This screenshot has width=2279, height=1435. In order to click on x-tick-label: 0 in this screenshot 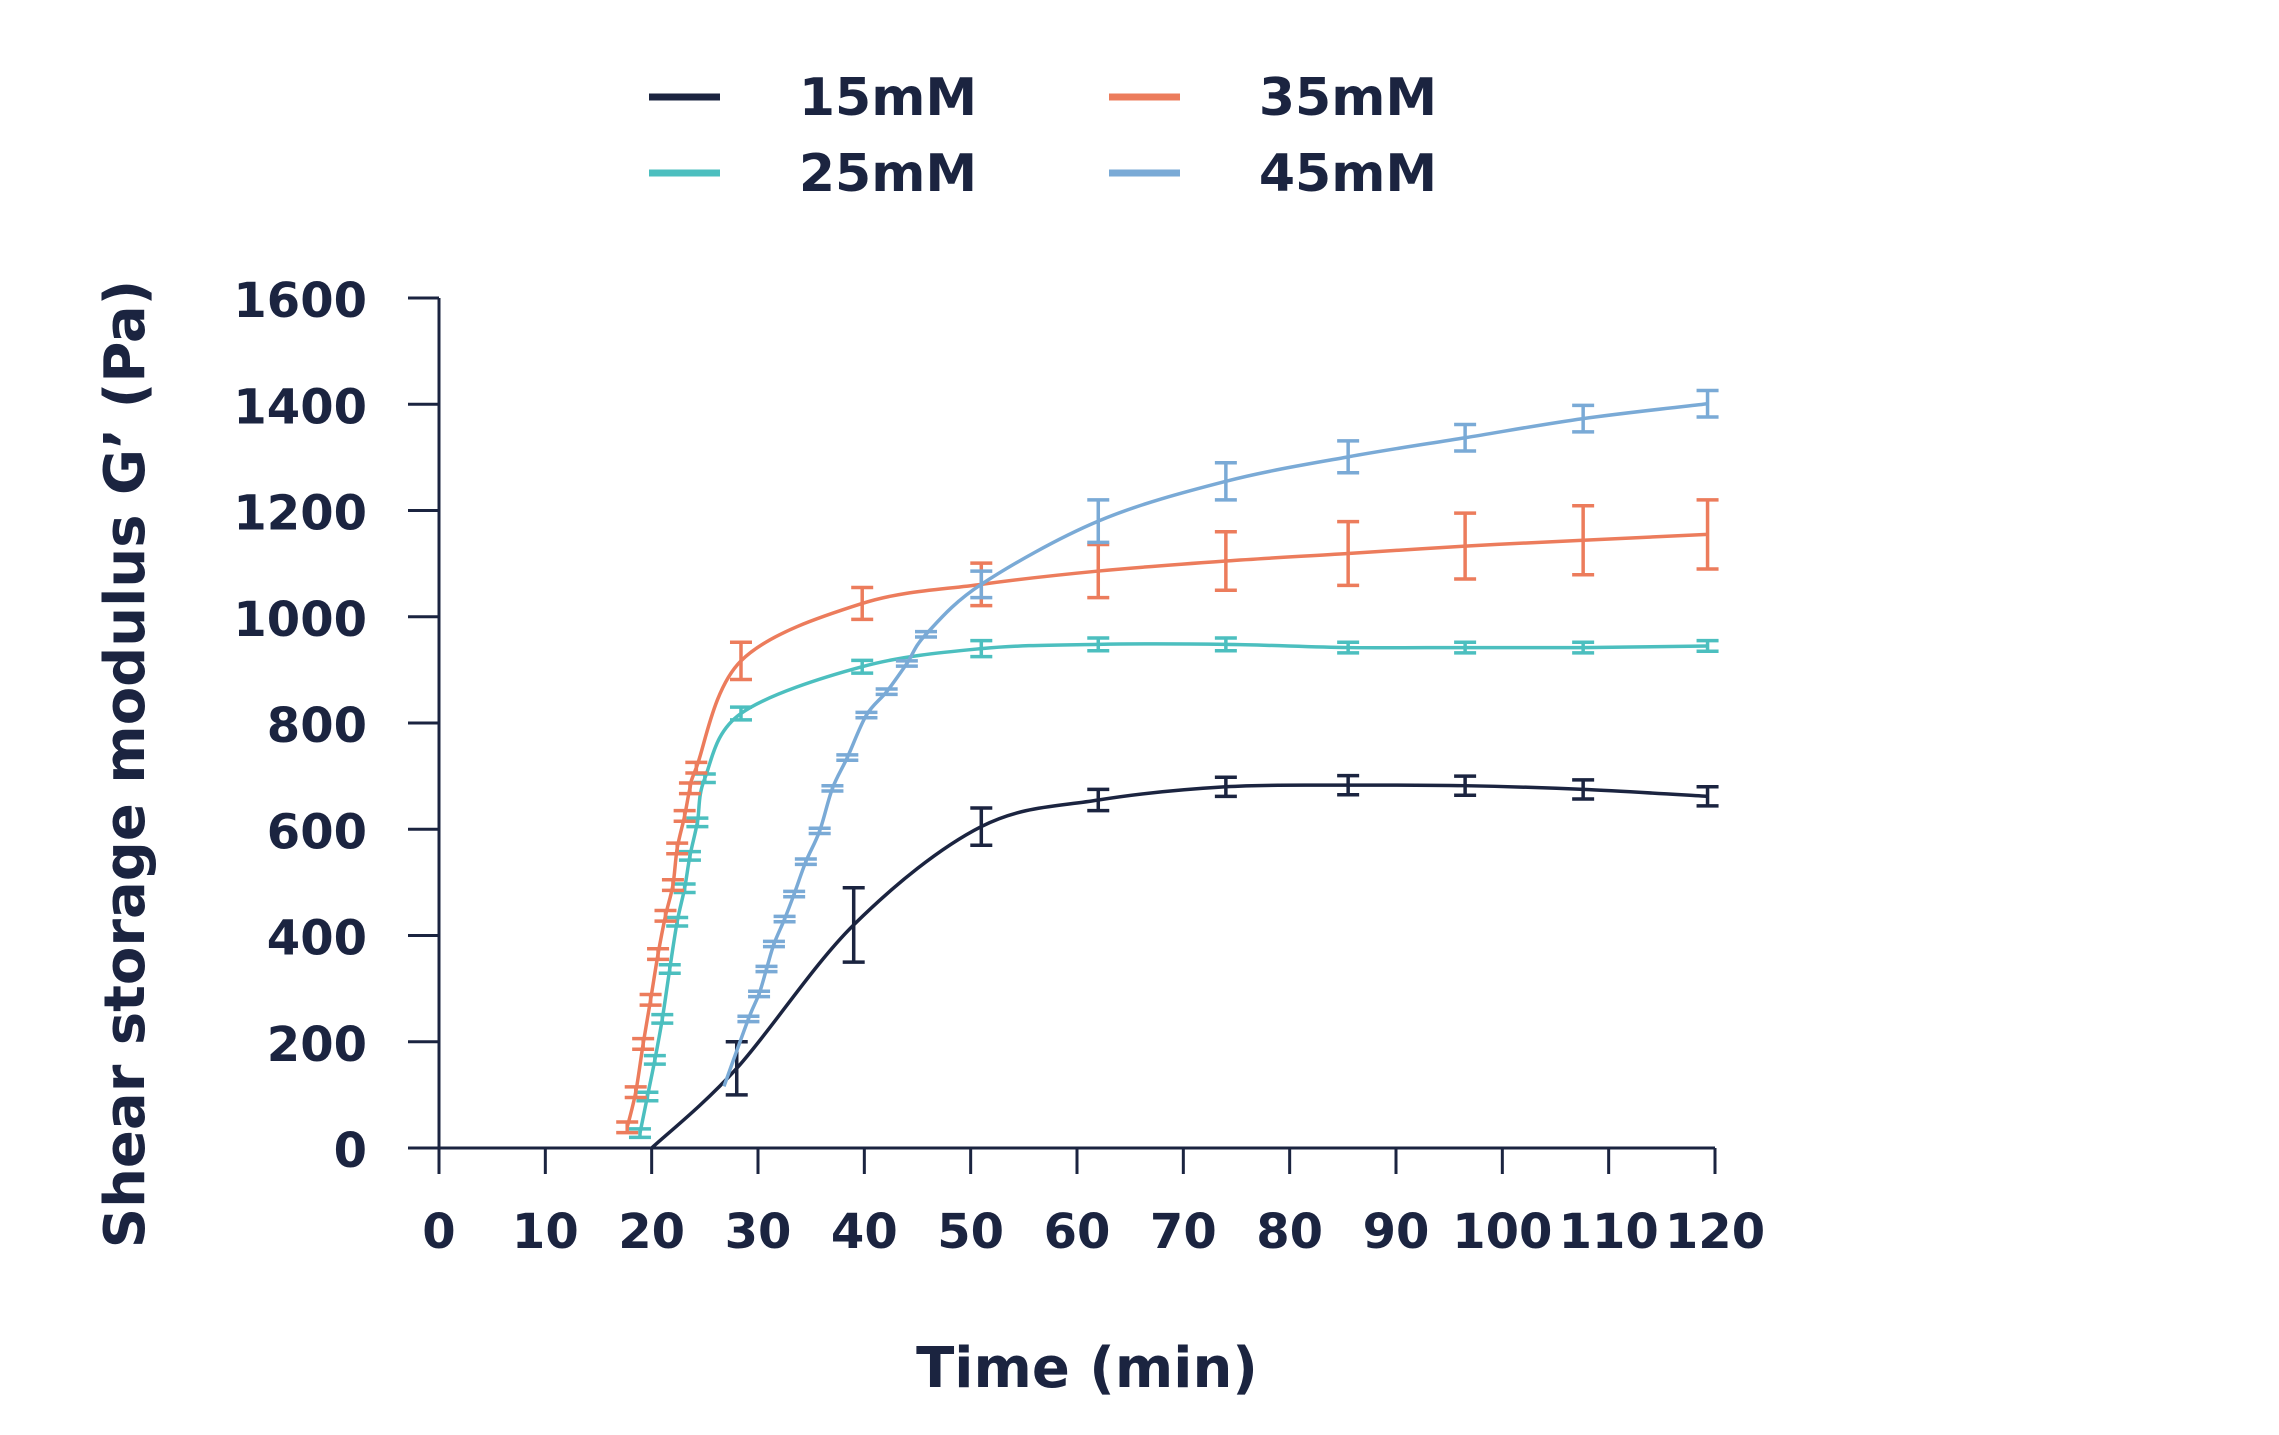, I will do `click(438, 1232)`.